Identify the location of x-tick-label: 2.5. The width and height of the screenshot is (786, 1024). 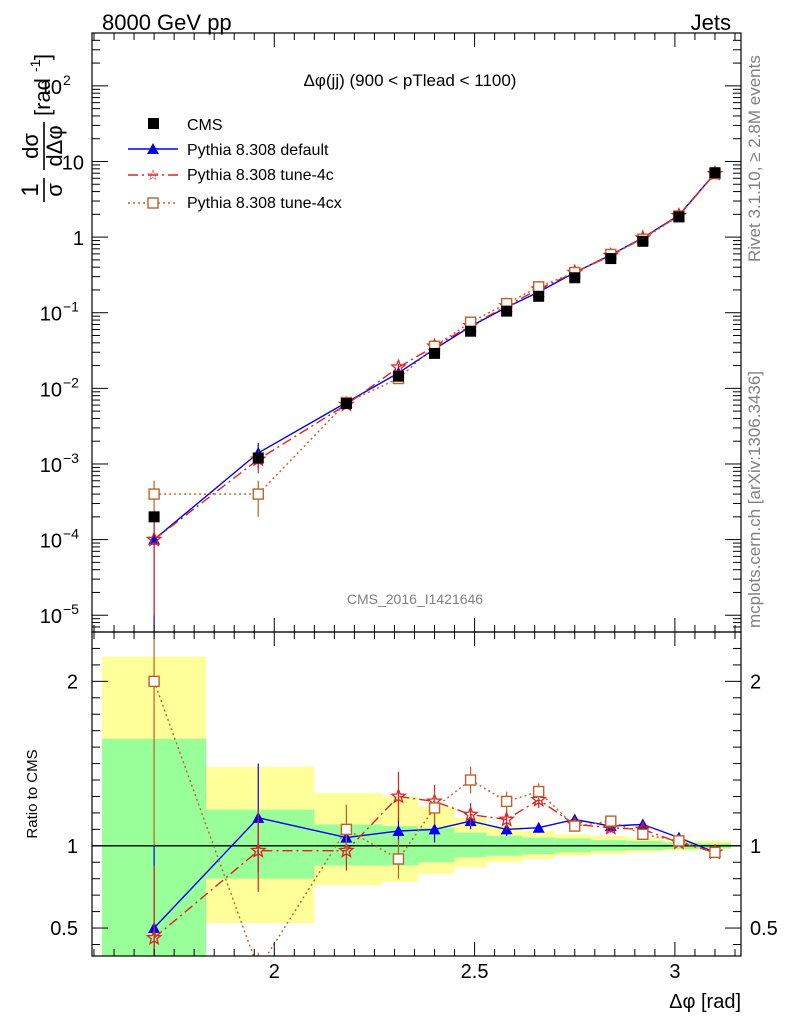
(475, 972).